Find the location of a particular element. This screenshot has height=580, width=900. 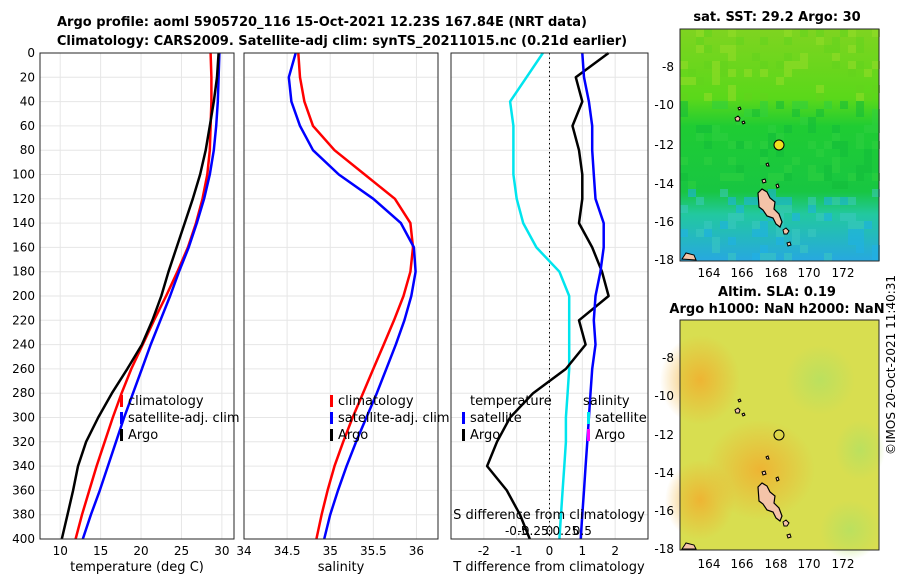

y-tick-label: 360 is located at coordinates (23, 490).